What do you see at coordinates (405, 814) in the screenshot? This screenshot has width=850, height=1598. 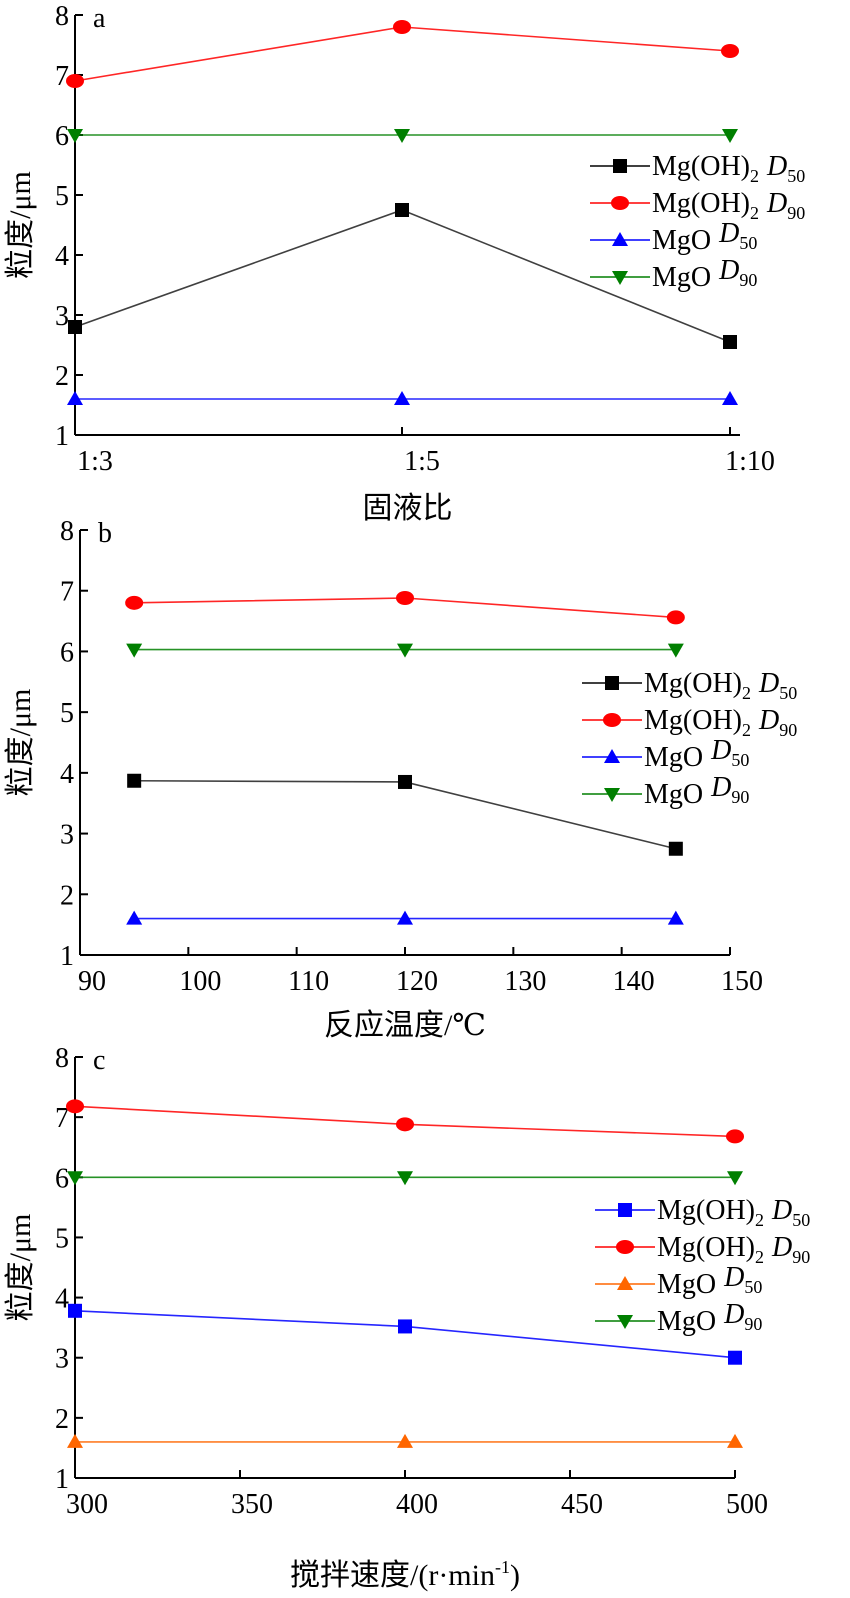 I see `series-line` at bounding box center [405, 814].